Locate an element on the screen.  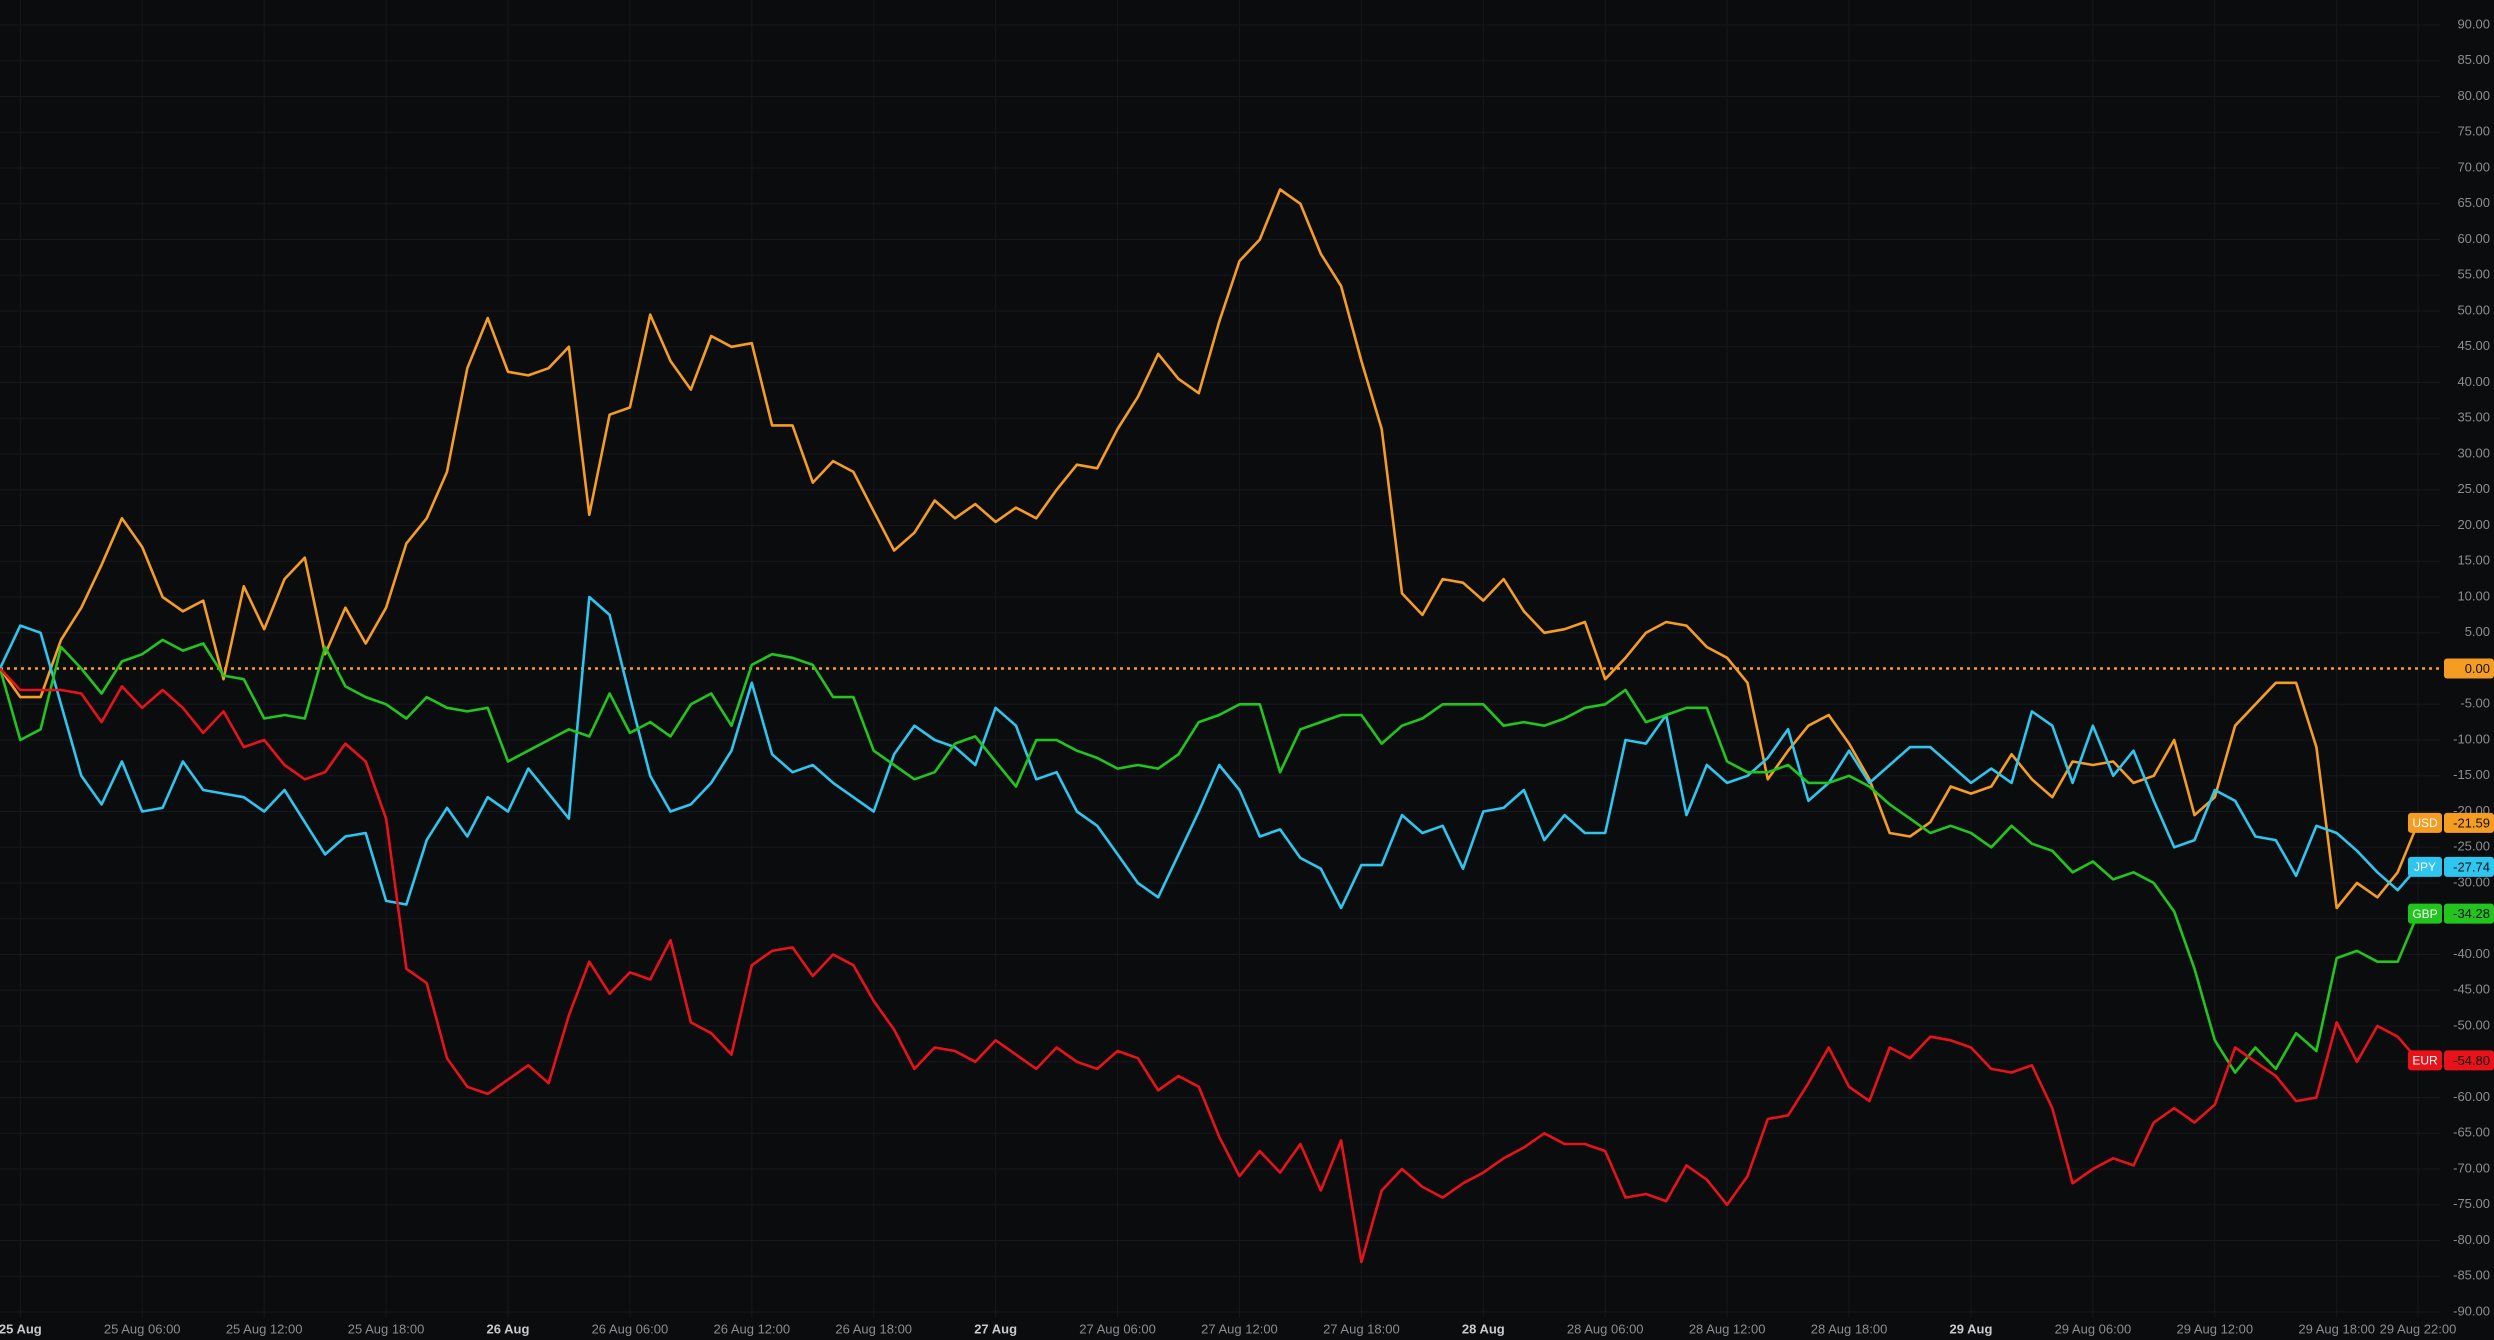
y-tick-label: 65.00 is located at coordinates (2473, 202).